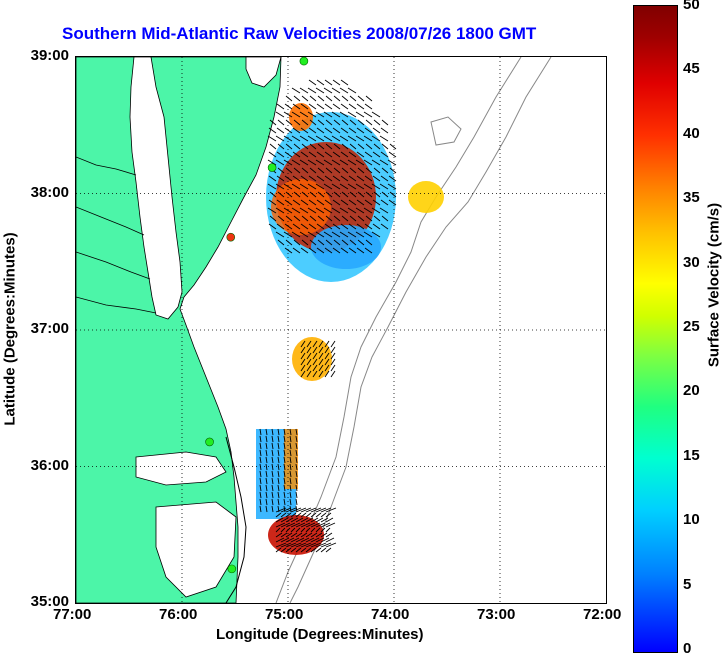 The height and width of the screenshot is (659, 724). What do you see at coordinates (390, 614) in the screenshot?
I see `x-tick-label: 74:00` at bounding box center [390, 614].